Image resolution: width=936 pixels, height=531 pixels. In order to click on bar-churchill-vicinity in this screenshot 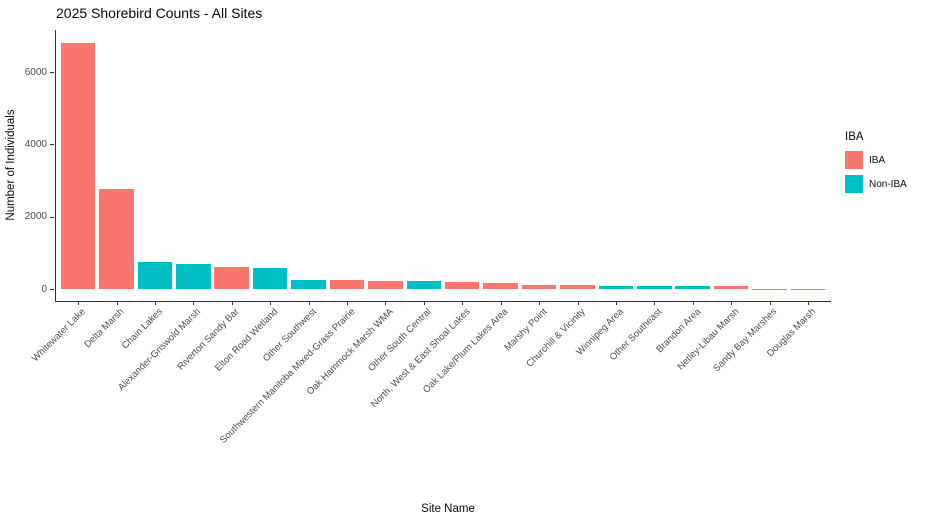, I will do `click(577, 287)`.